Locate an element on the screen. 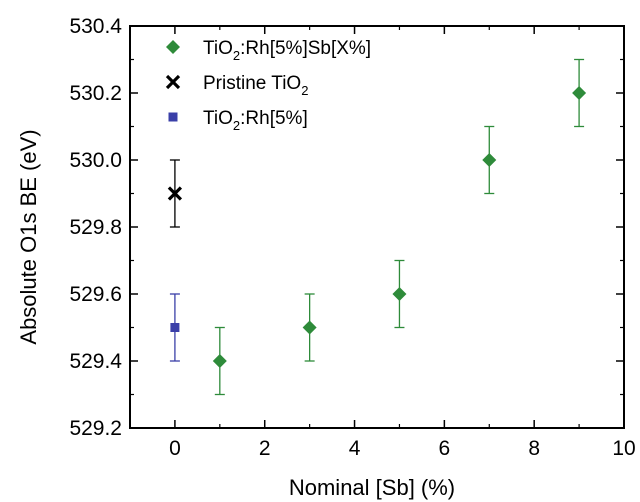 Image resolution: width=640 pixels, height=502 pixels. y-tick-label: 529.4 is located at coordinates (95, 361).